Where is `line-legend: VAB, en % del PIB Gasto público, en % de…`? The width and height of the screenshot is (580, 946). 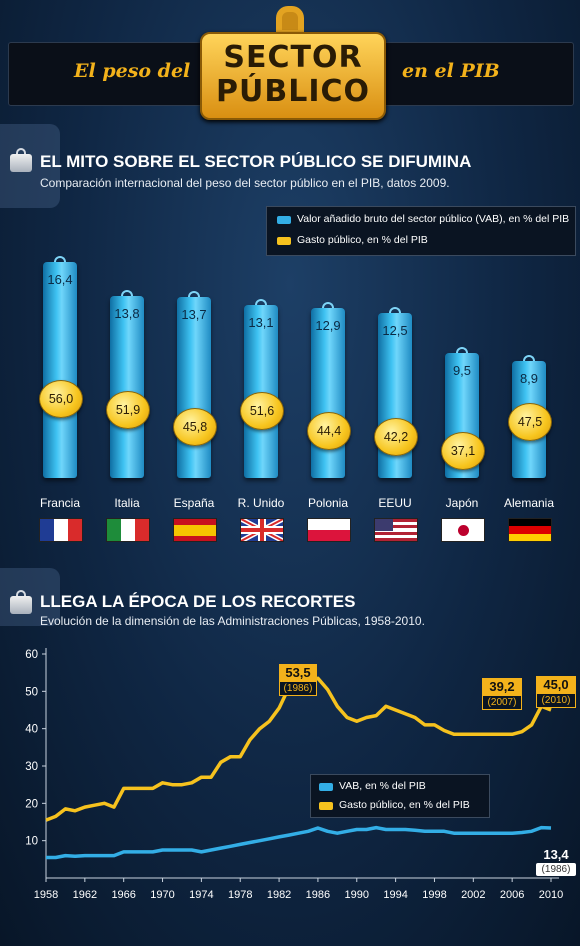 line-legend: VAB, en % del PIB Gasto público, en % de… is located at coordinates (400, 796).